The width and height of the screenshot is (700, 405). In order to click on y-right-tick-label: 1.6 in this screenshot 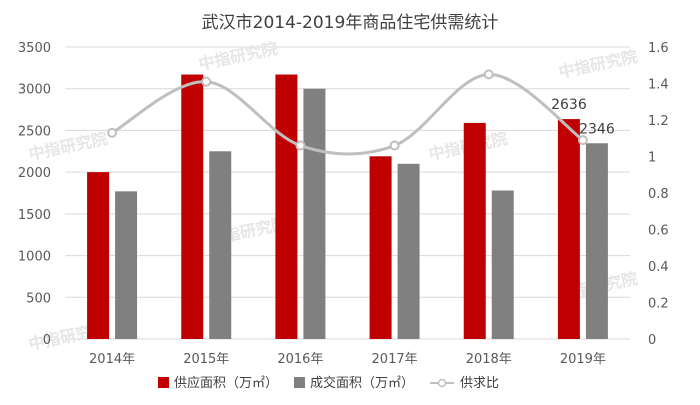, I will do `click(658, 48)`.